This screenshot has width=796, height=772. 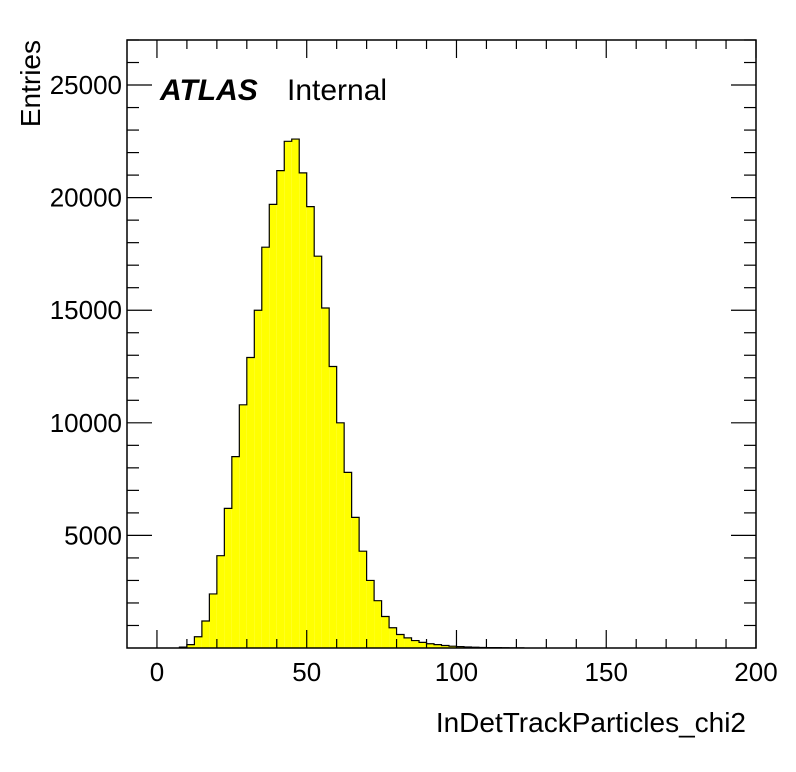 I want to click on x-tick-label: 150, so click(x=606, y=672).